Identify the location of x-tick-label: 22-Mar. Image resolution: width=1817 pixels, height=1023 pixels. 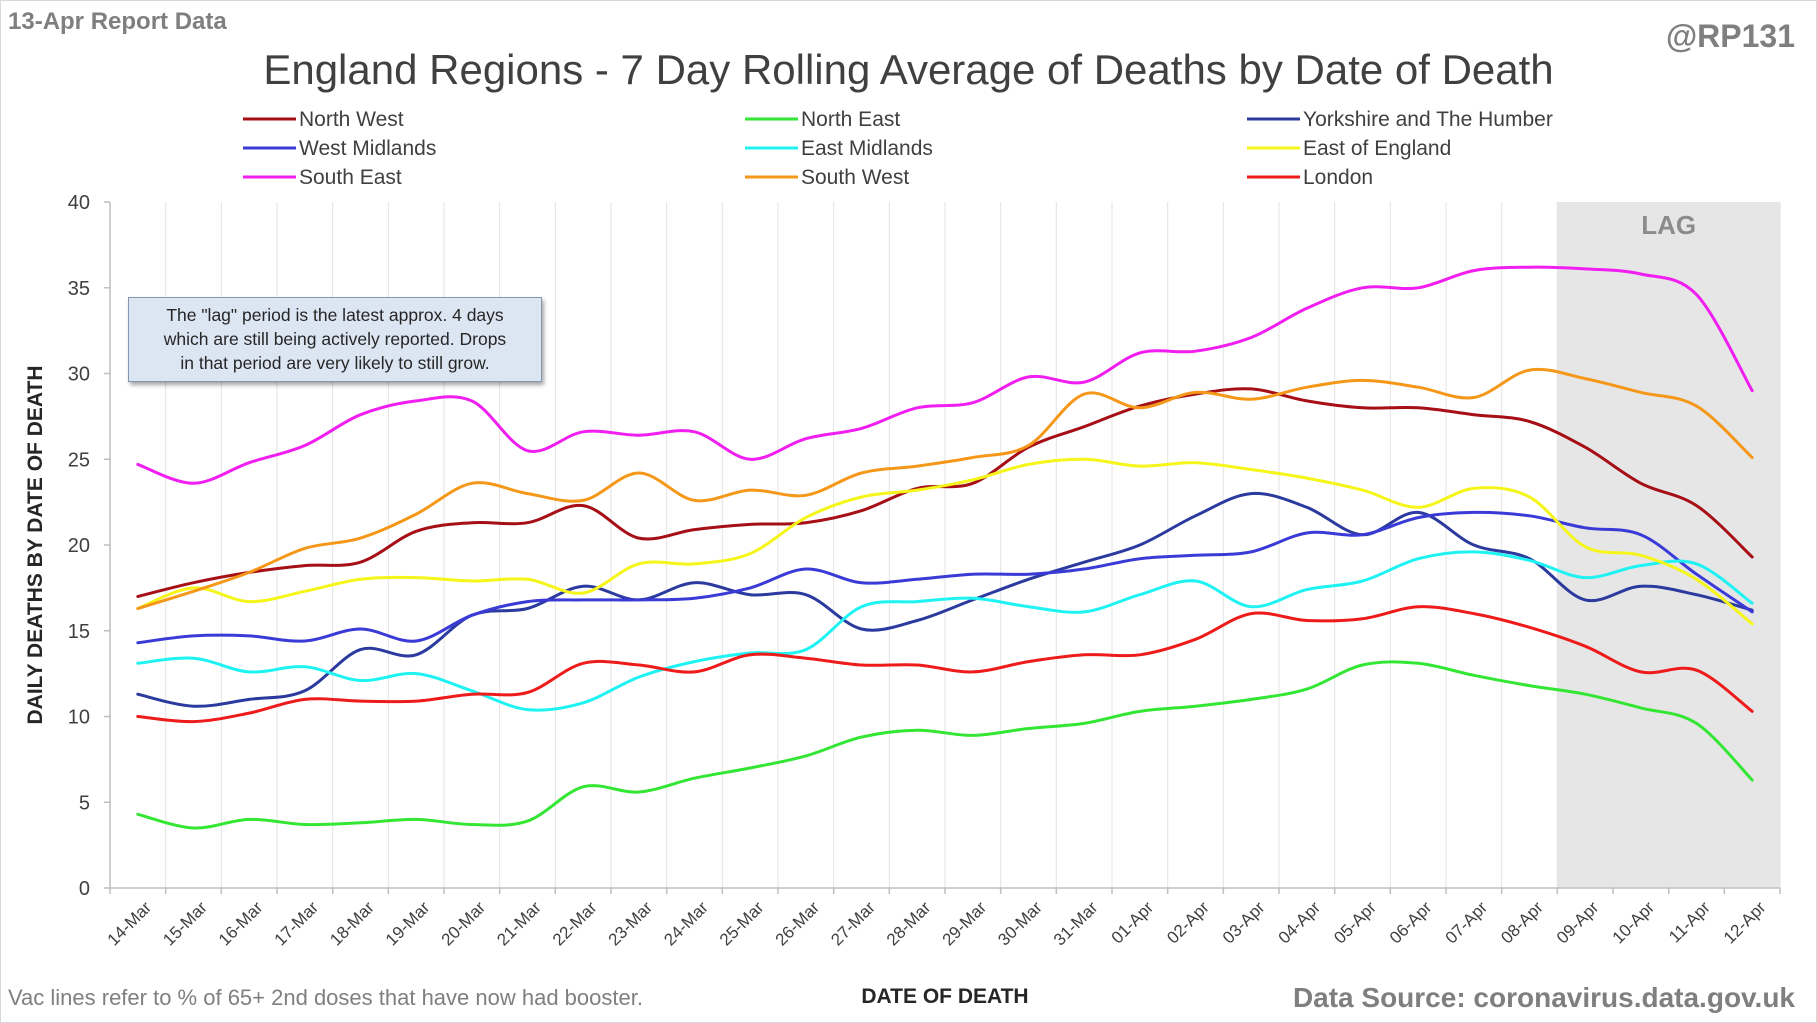
(575, 924).